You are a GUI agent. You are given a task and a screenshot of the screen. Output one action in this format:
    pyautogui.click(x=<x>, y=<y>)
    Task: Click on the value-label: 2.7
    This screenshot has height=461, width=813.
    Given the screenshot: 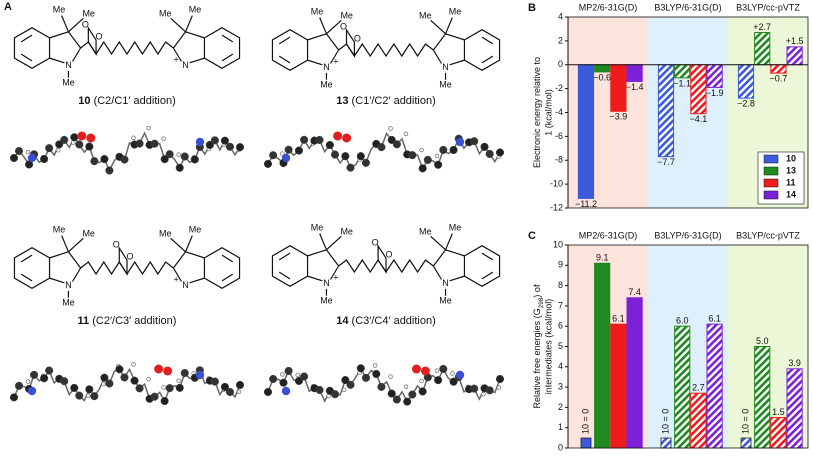 What is the action you would take?
    pyautogui.click(x=698, y=388)
    